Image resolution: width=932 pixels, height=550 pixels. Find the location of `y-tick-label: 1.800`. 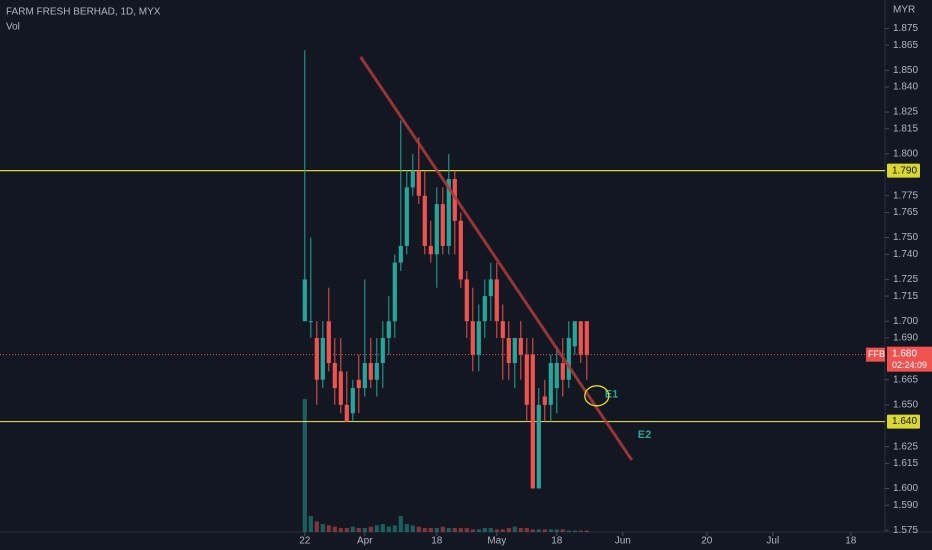

y-tick-label: 1.800 is located at coordinates (905, 154).